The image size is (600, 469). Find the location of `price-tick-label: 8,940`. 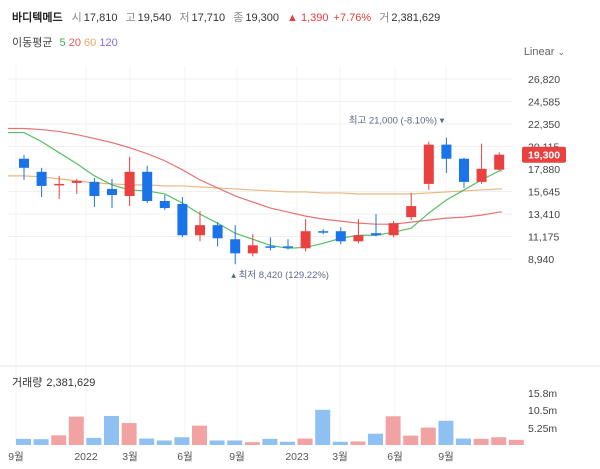

price-tick-label: 8,940 is located at coordinates (541, 260).